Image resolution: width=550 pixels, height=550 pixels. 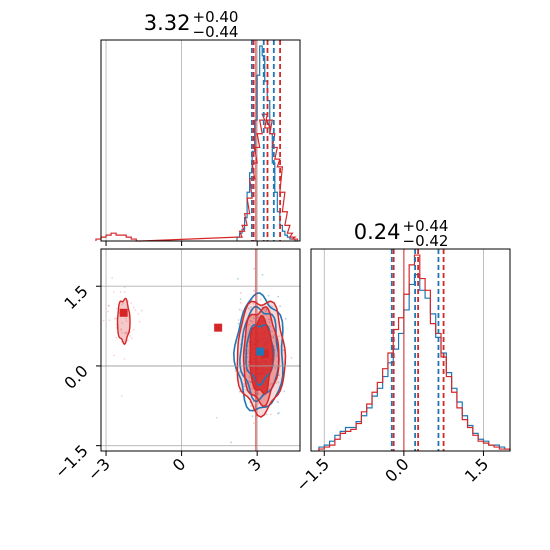 What do you see at coordinates (476, 469) in the screenshot?
I see `br-xtick-label-2: 1.5` at bounding box center [476, 469].